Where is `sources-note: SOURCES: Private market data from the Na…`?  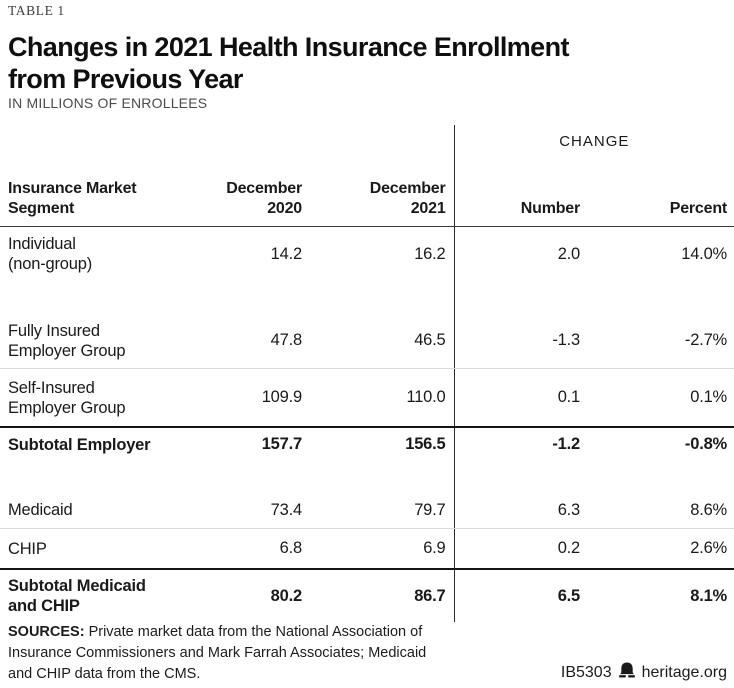
sources-note: SOURCES: Private market data from the Na… is located at coordinates (223, 653).